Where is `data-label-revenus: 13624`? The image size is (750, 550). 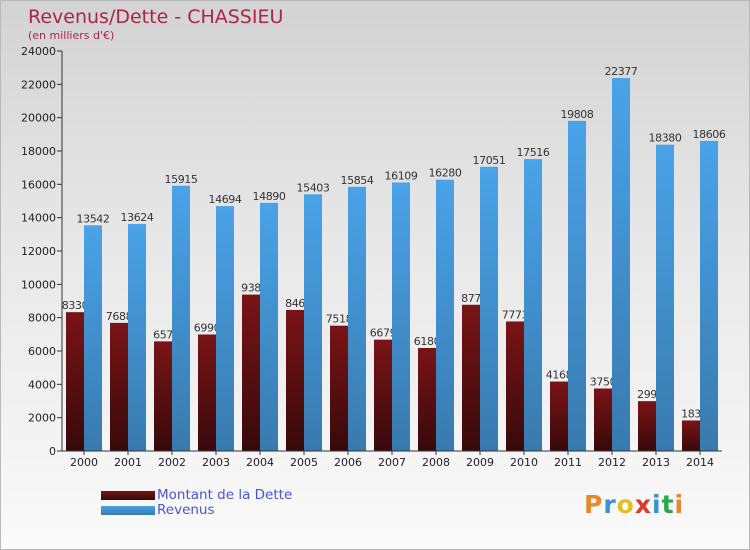 data-label-revenus: 13624 is located at coordinates (137, 217).